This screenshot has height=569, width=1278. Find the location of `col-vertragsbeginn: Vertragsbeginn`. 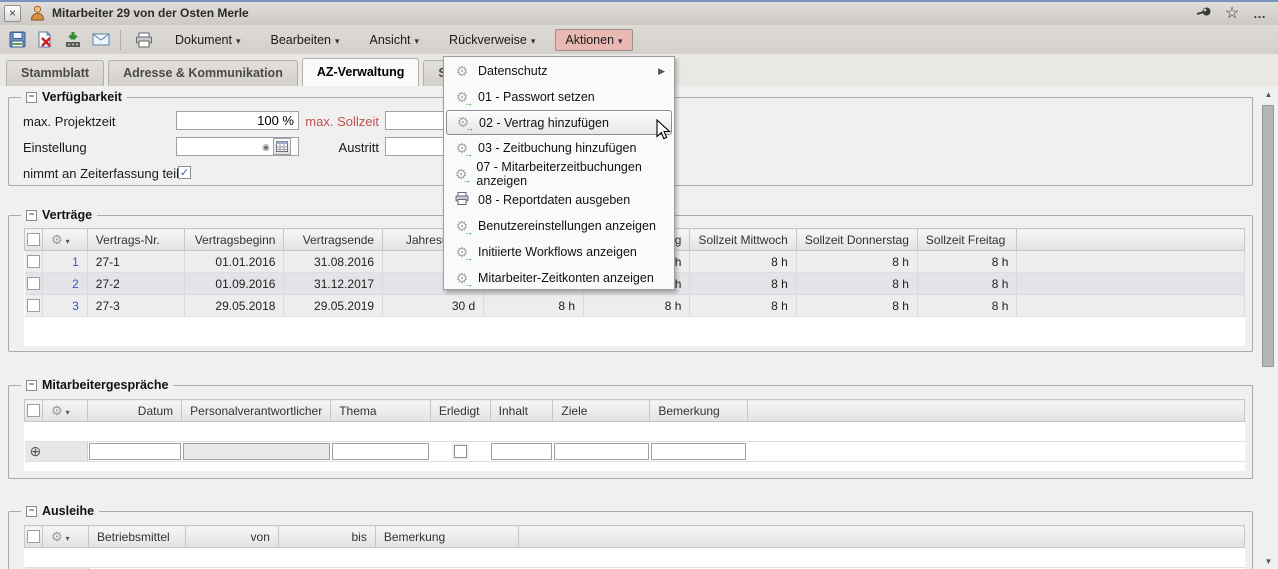

col-vertragsbeginn: Vertragsbeginn is located at coordinates (234, 239).